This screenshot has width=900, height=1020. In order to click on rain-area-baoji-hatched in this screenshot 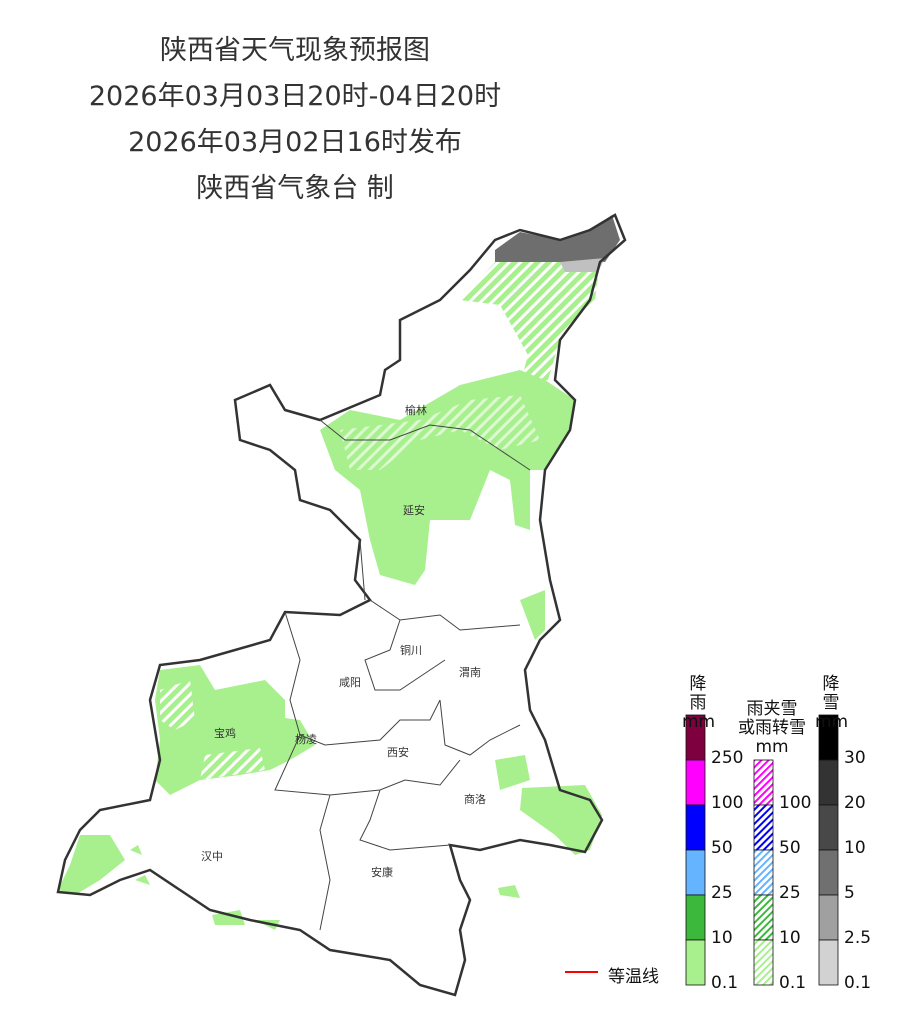, I will do `click(212, 730)`.